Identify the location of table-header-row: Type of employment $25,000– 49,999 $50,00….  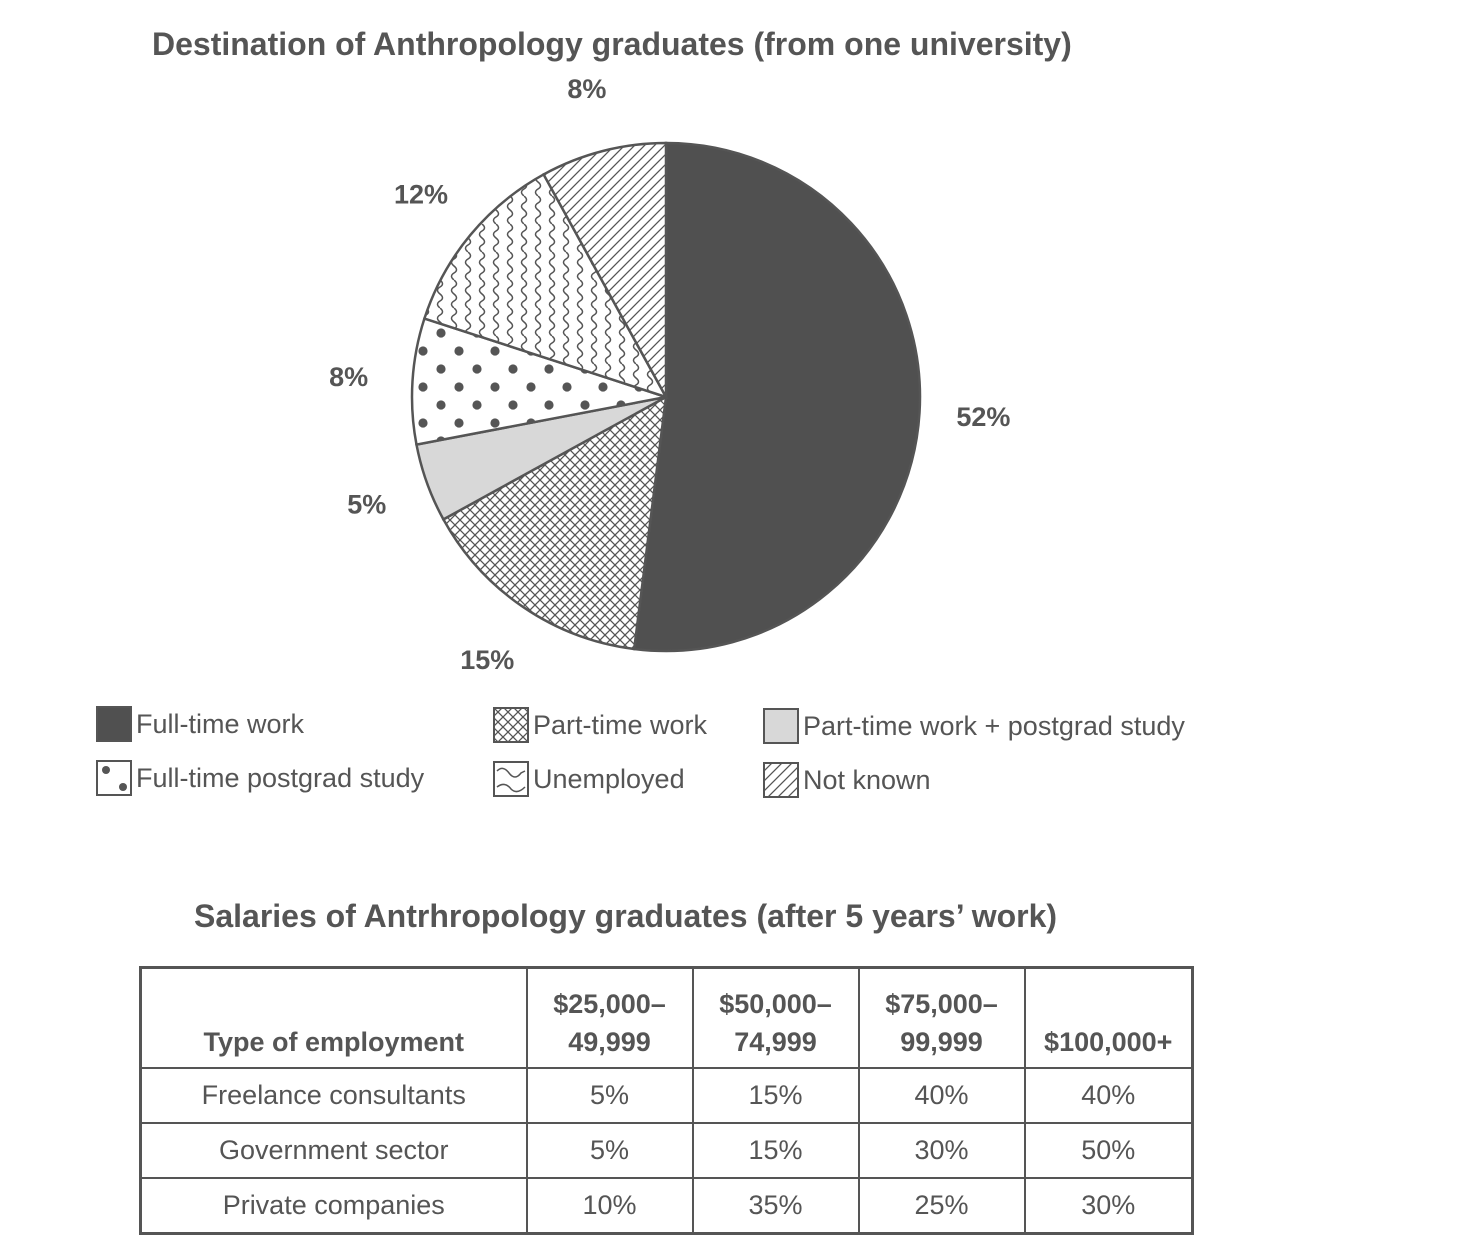
(666, 1017).